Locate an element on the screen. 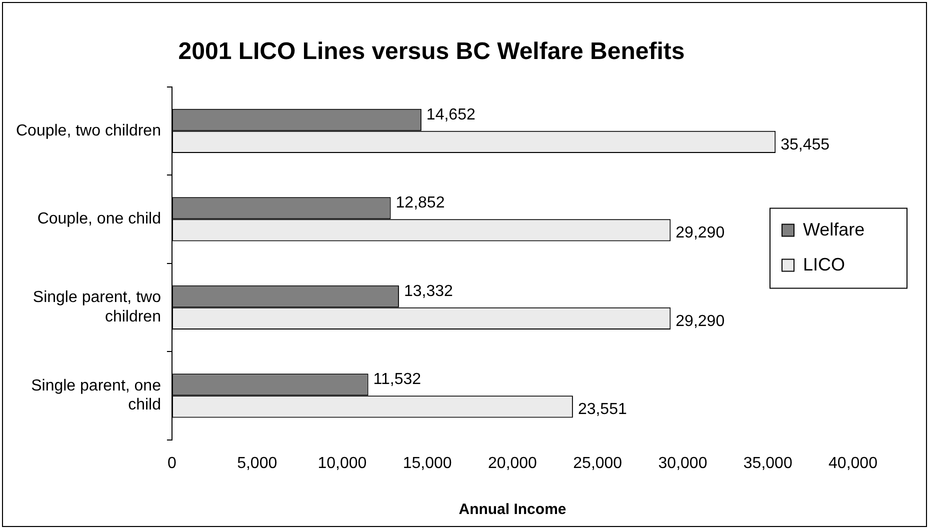 Image resolution: width=931 pixels, height=531 pixels. data-label: 23,551 is located at coordinates (602, 409).